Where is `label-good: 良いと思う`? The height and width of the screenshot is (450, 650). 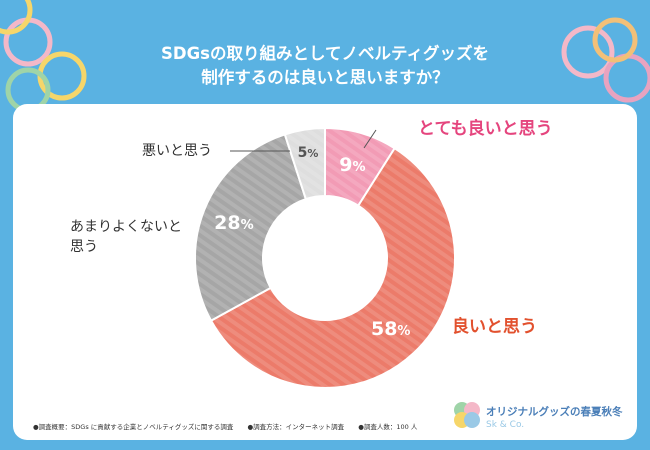
label-good: 良いと思う is located at coordinates (494, 327).